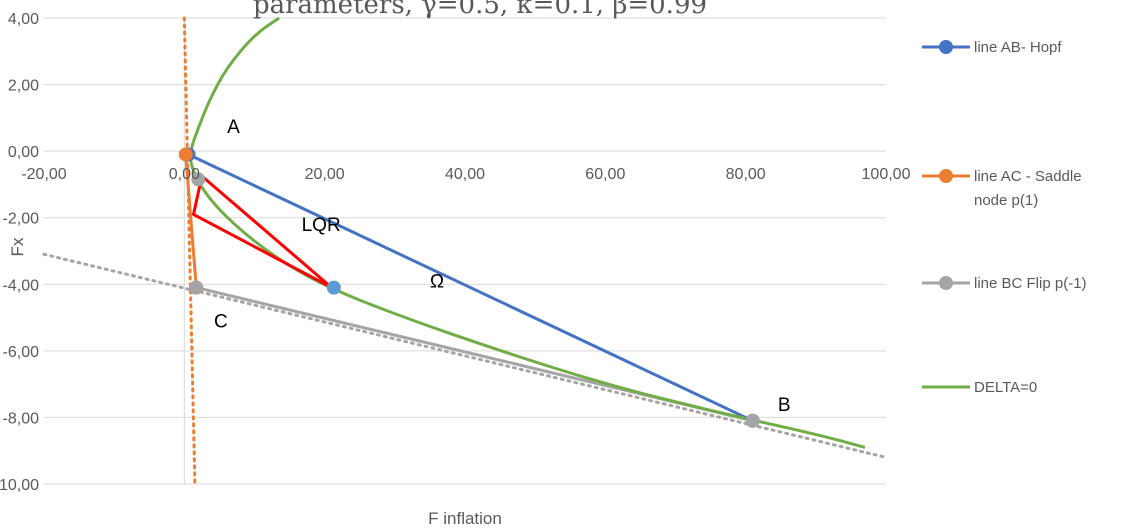  Describe the element at coordinates (784, 405) in the screenshot. I see `annotation-label: B` at that location.